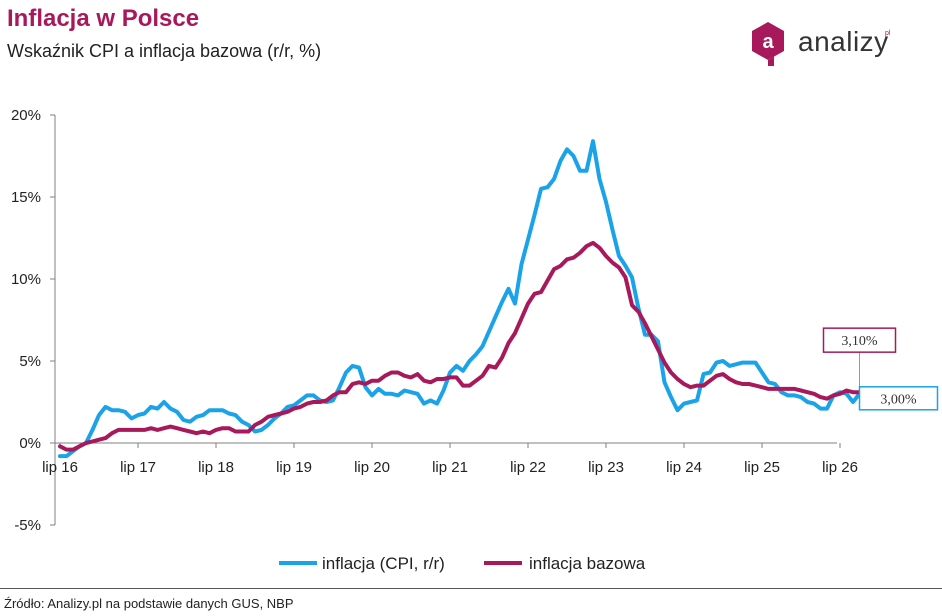  Describe the element at coordinates (33, 320) in the screenshot. I see `y-axis-ticks: 20% 15% 10% 5% 0% -5%` at that location.